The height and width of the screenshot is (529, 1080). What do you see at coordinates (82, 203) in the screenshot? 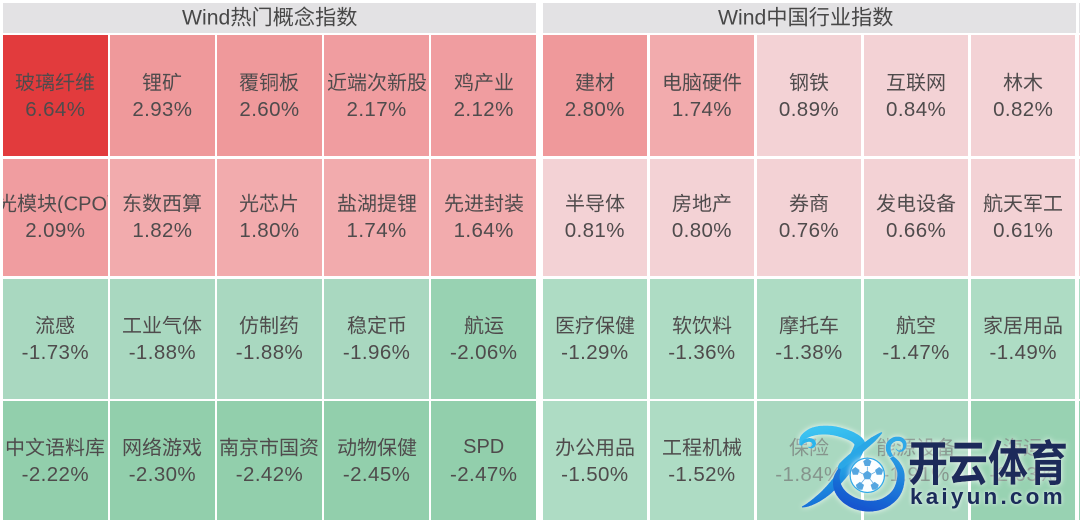
I see `svg-text: (CPO)` at bounding box center [82, 203].